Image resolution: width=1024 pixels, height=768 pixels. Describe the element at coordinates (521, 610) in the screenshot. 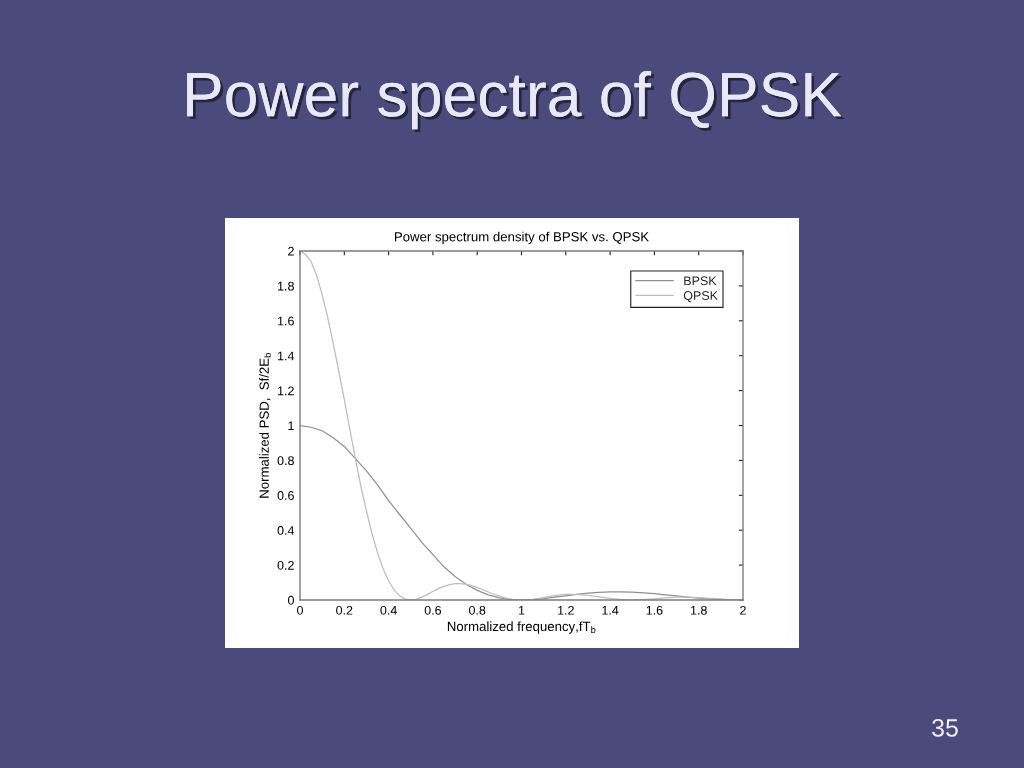

I see `x-tick-label: 1` at that location.